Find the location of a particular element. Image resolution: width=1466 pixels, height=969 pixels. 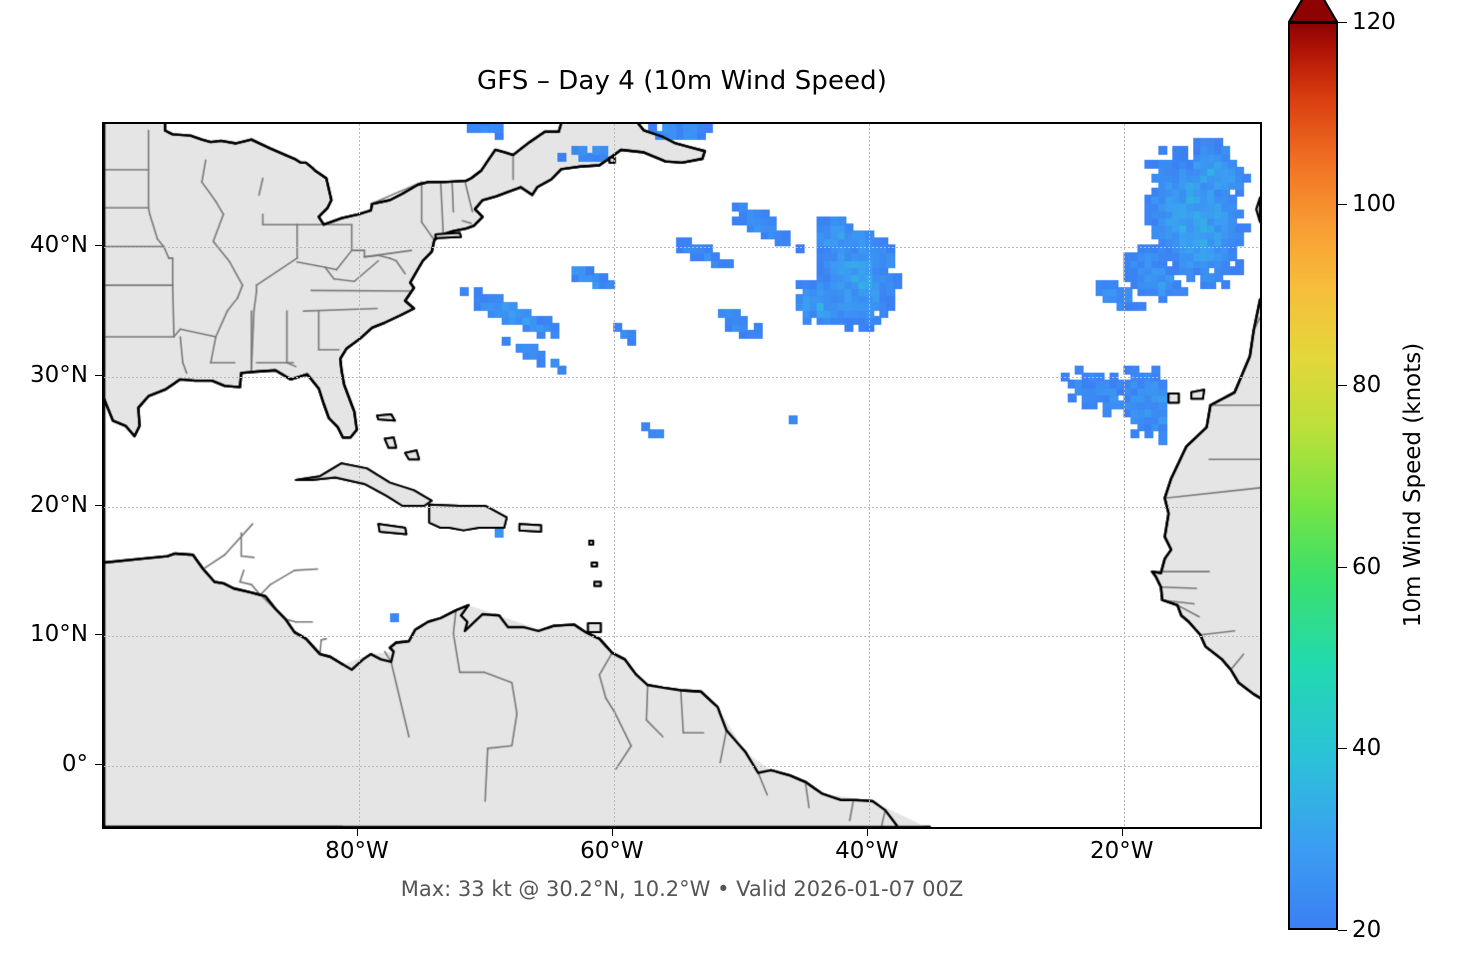

x-axis-tick-label: 80°W is located at coordinates (357, 851).